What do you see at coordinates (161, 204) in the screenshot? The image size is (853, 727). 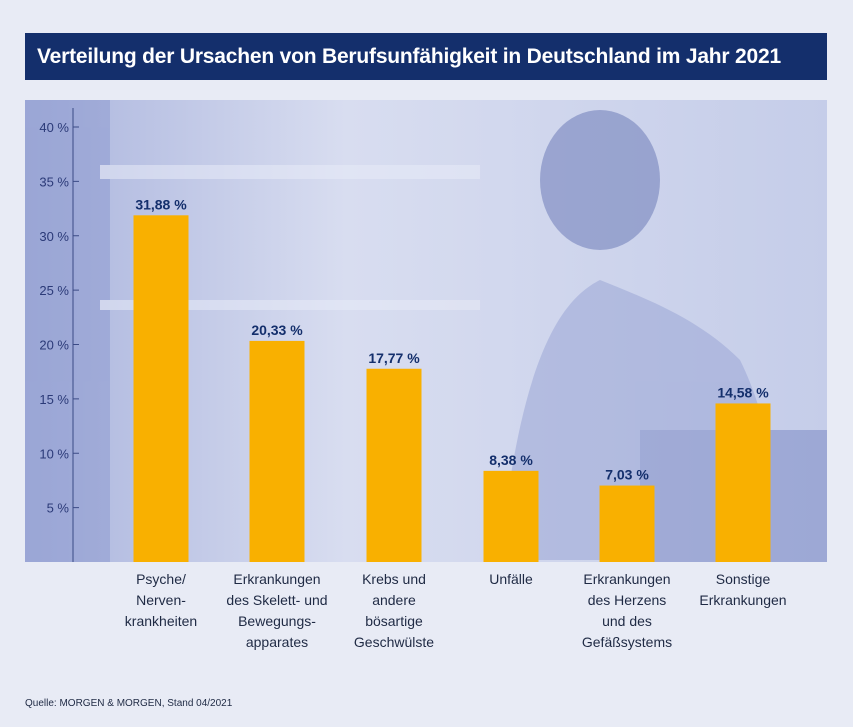 I see `bar-value-label: 31,88 %` at bounding box center [161, 204].